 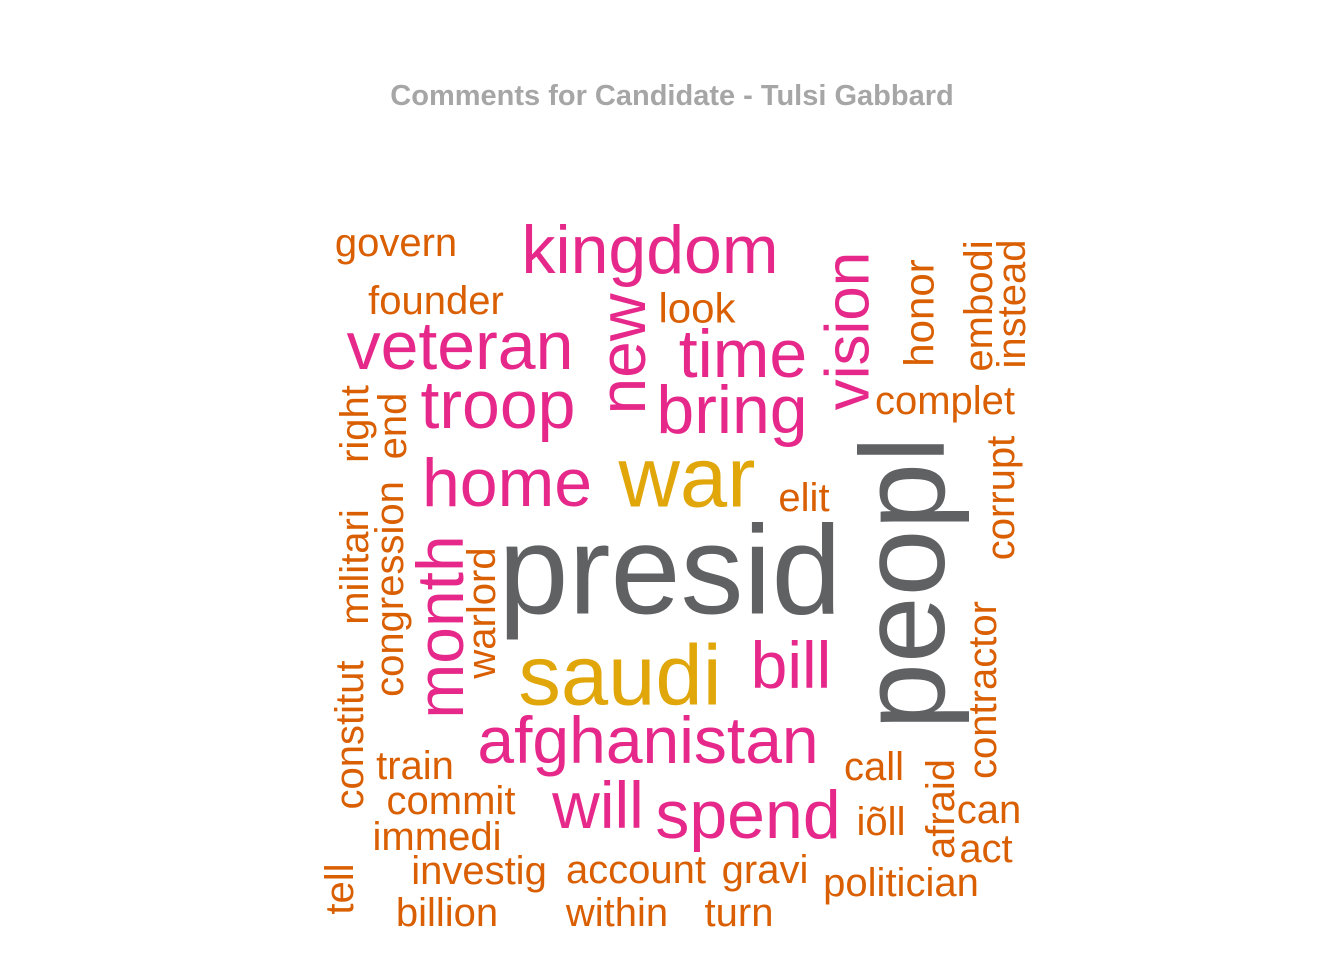 What do you see at coordinates (355, 567) in the screenshot?
I see `word-militari: militari` at bounding box center [355, 567].